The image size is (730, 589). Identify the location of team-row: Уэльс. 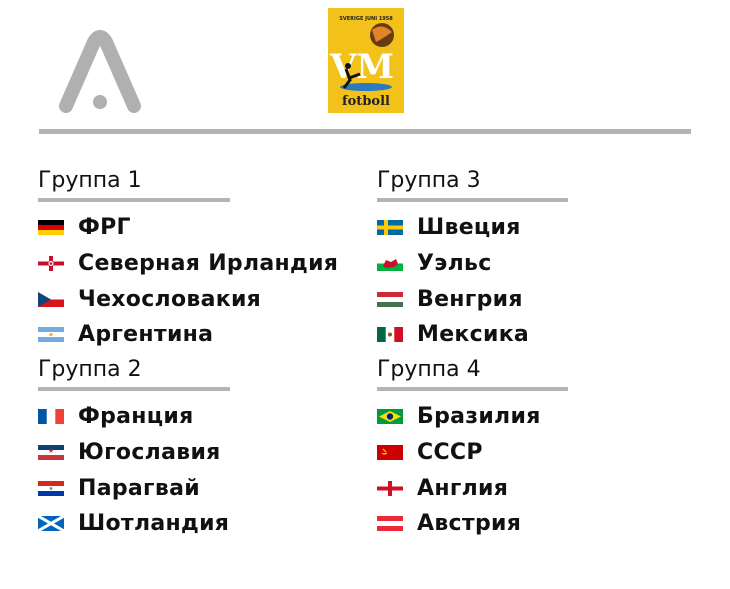
(542, 264).